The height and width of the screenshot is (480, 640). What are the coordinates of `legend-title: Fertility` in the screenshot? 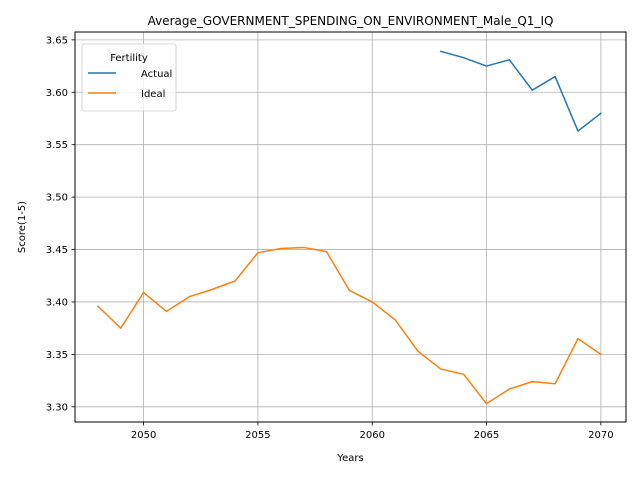 It's located at (129, 58).